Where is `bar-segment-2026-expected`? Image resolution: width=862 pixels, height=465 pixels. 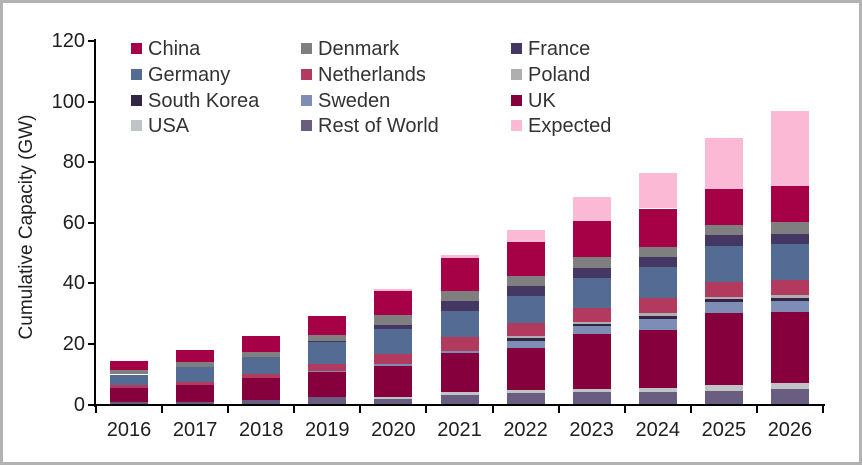 bar-segment-2026-expected is located at coordinates (789, 148).